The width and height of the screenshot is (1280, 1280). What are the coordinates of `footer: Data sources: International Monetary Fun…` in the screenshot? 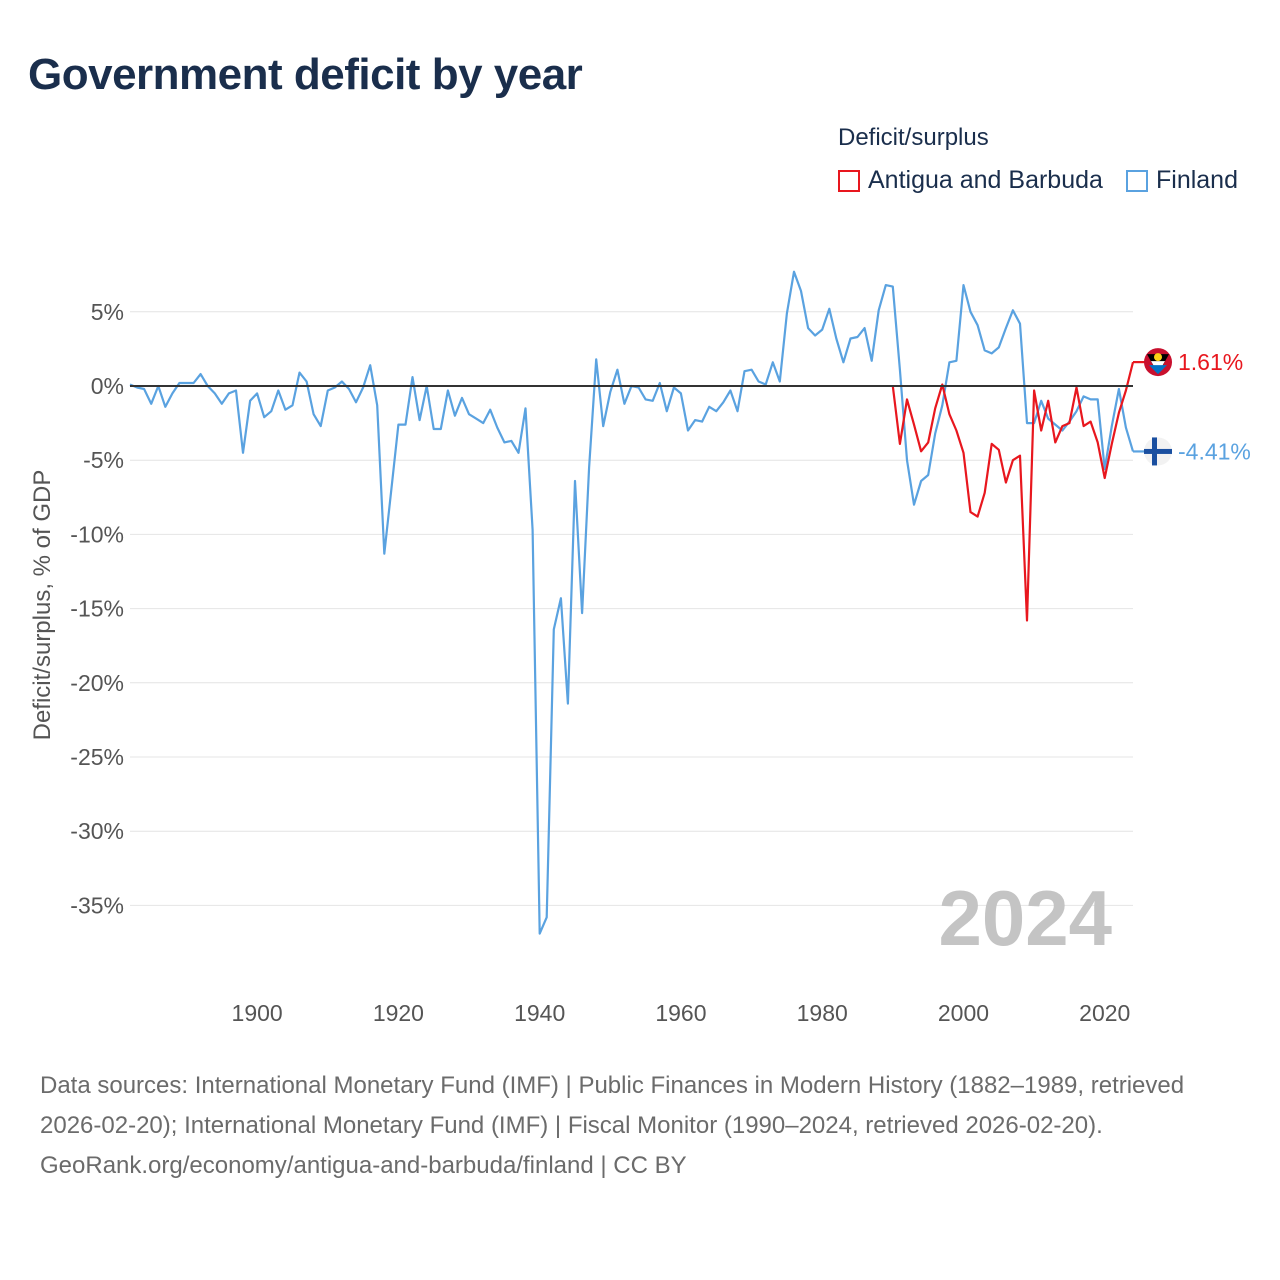 It's located at (640, 1126).